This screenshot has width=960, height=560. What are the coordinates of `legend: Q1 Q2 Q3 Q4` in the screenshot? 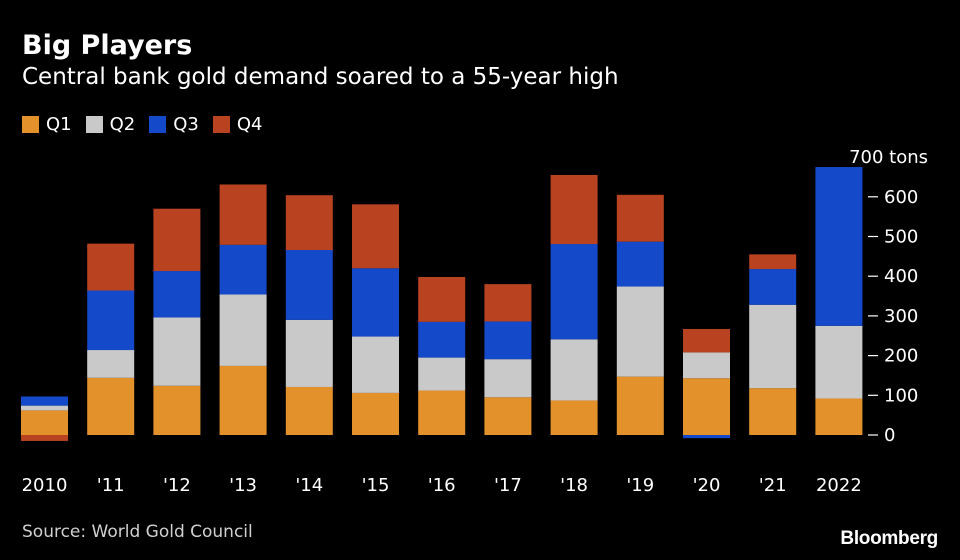 It's located at (149, 124).